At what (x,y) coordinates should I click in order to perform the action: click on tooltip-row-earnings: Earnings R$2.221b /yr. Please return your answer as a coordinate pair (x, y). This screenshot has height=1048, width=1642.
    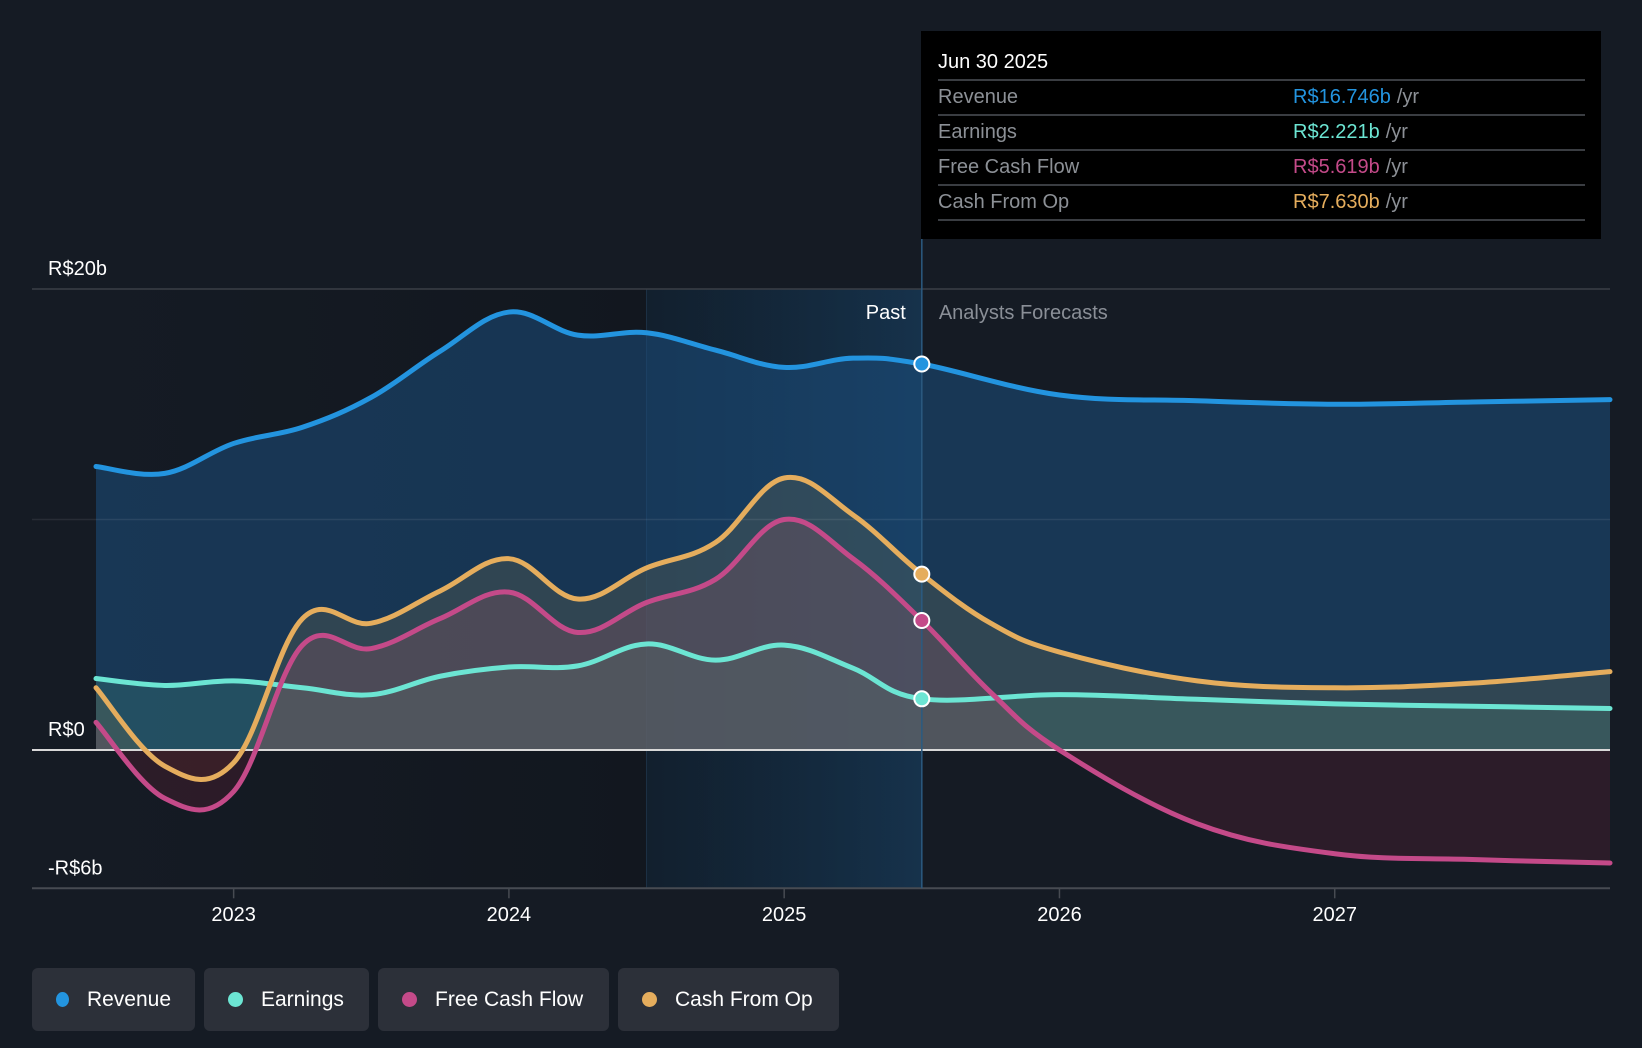
    Looking at the image, I should click on (1261, 133).